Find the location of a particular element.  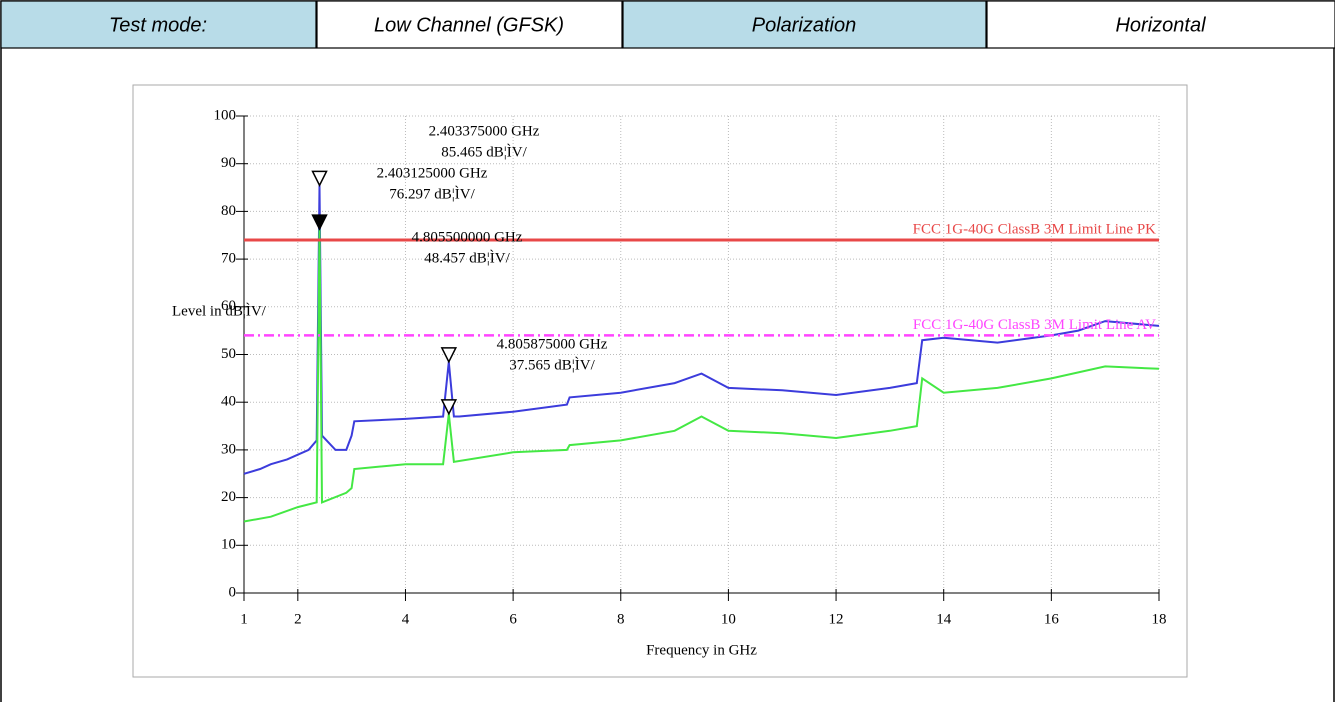

marker-label: 2.403125000 GHz is located at coordinates (432, 173).